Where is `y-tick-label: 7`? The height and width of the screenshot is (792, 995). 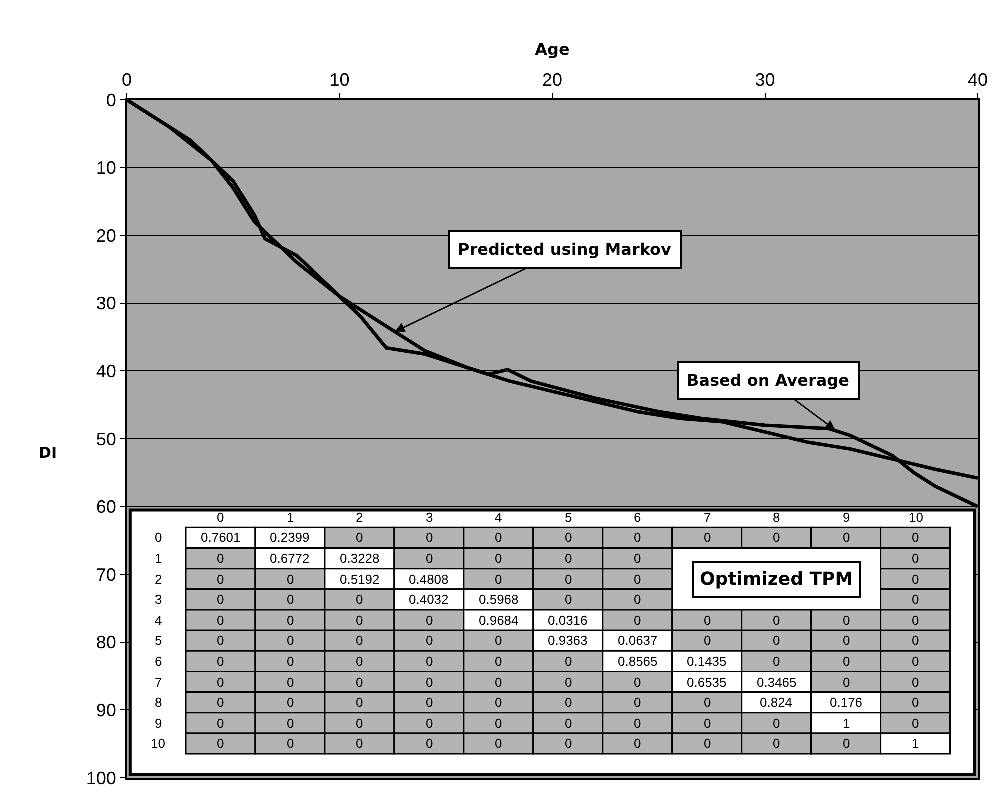
y-tick-label: 7 is located at coordinates (158, 682).